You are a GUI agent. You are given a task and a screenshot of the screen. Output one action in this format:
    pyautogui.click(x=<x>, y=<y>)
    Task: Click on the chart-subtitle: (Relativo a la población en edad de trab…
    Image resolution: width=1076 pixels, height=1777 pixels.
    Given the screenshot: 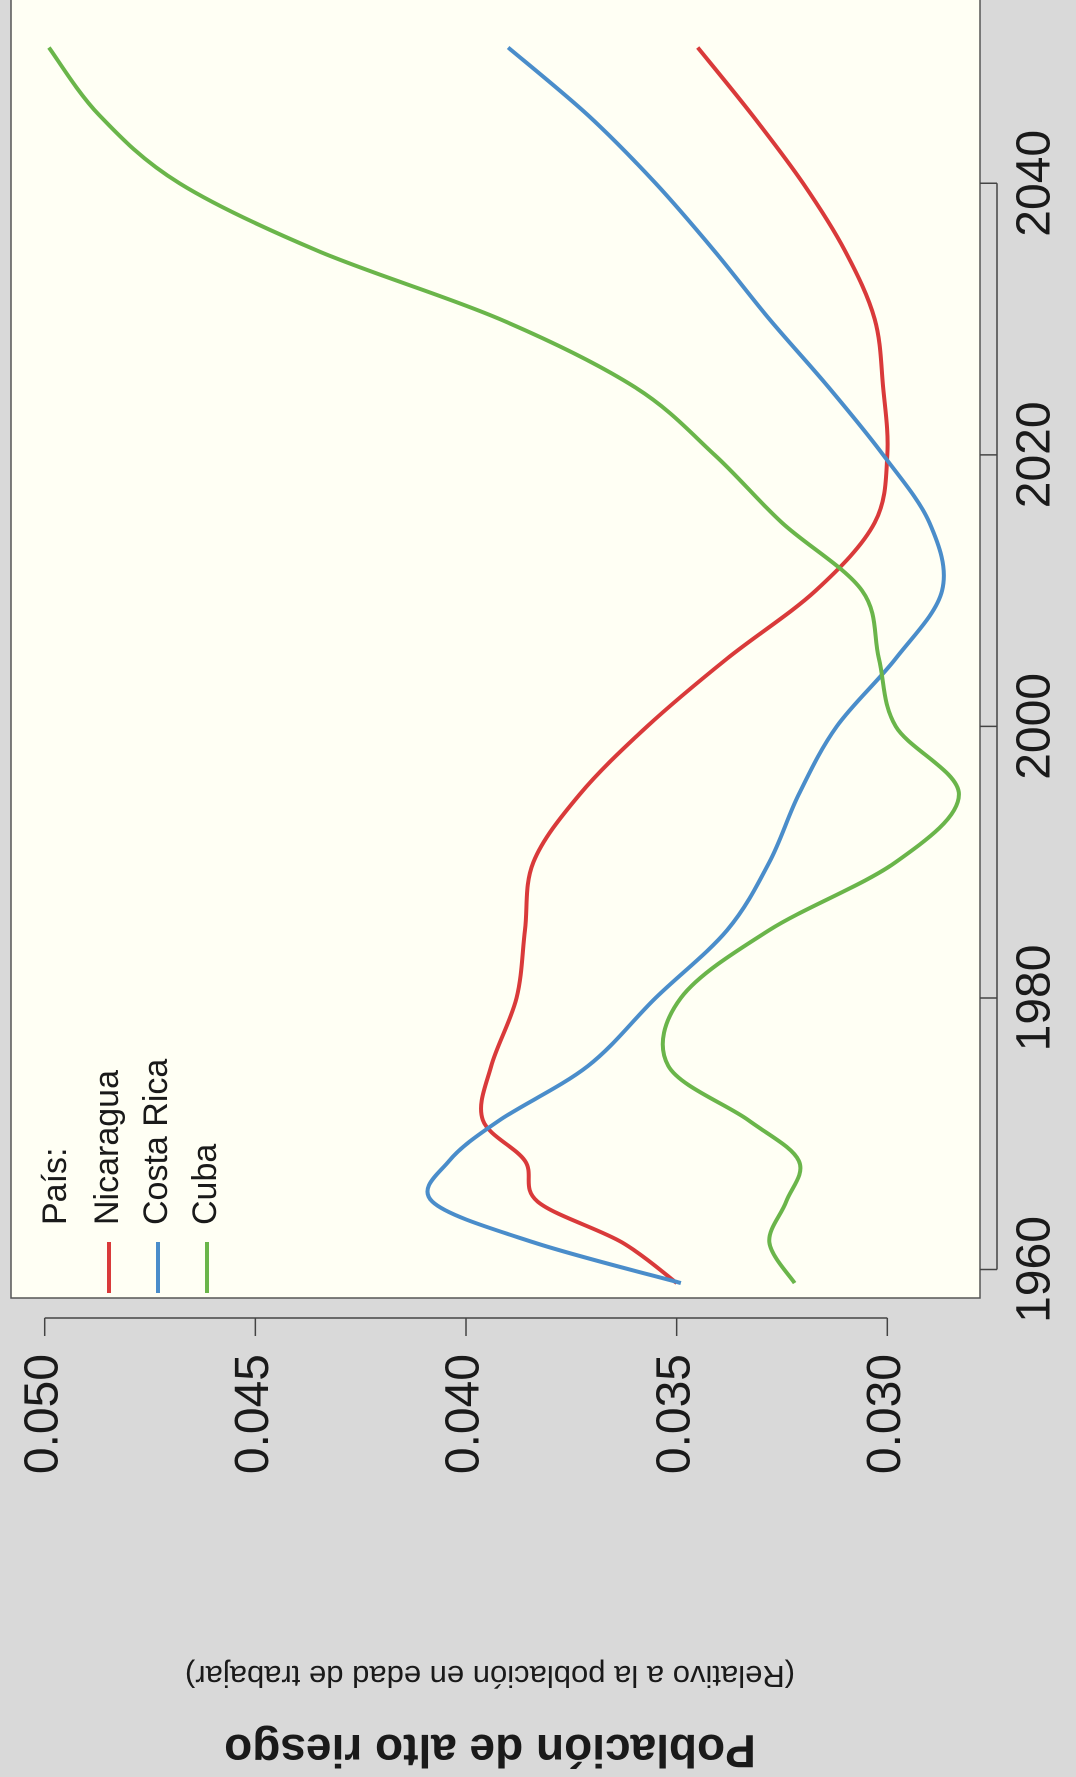 What is the action you would take?
    pyautogui.click(x=490, y=1676)
    